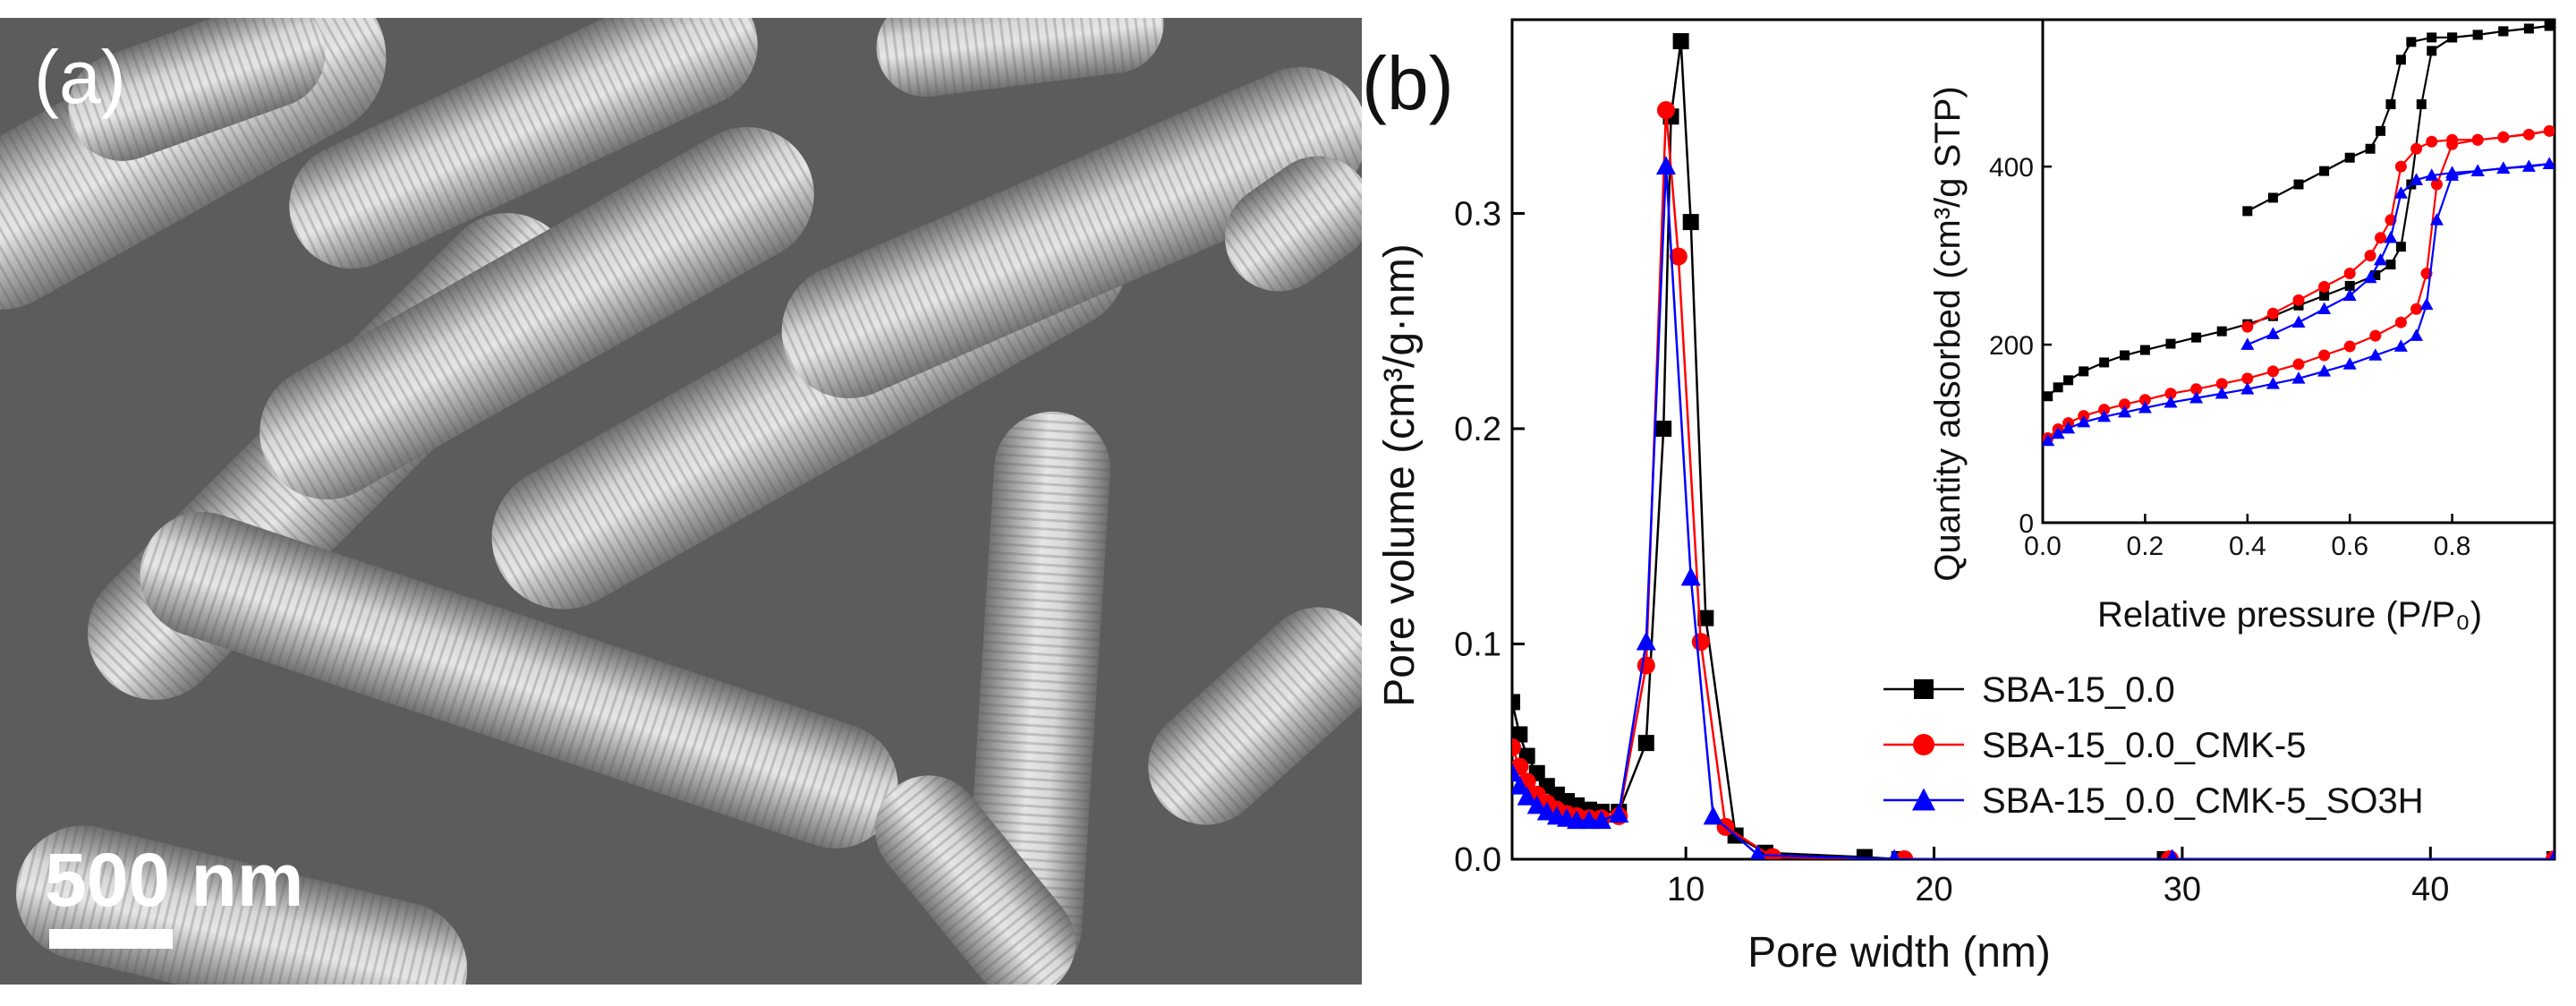 This screenshot has height=1006, width=2576. Describe the element at coordinates (2145, 546) in the screenshot. I see `inset-x-tick-label: 0.2` at that location.